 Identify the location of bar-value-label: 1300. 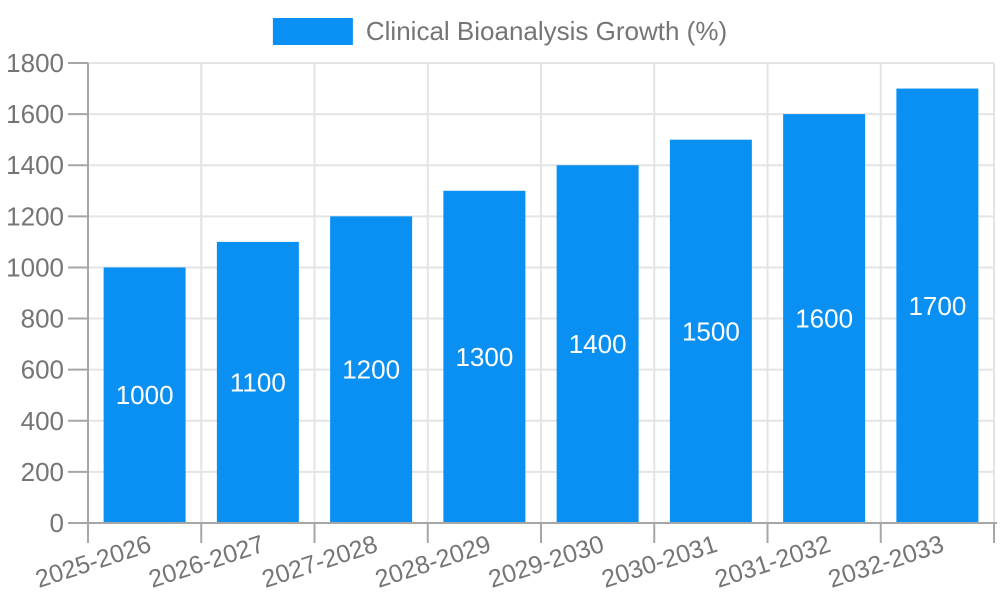
(484, 357).